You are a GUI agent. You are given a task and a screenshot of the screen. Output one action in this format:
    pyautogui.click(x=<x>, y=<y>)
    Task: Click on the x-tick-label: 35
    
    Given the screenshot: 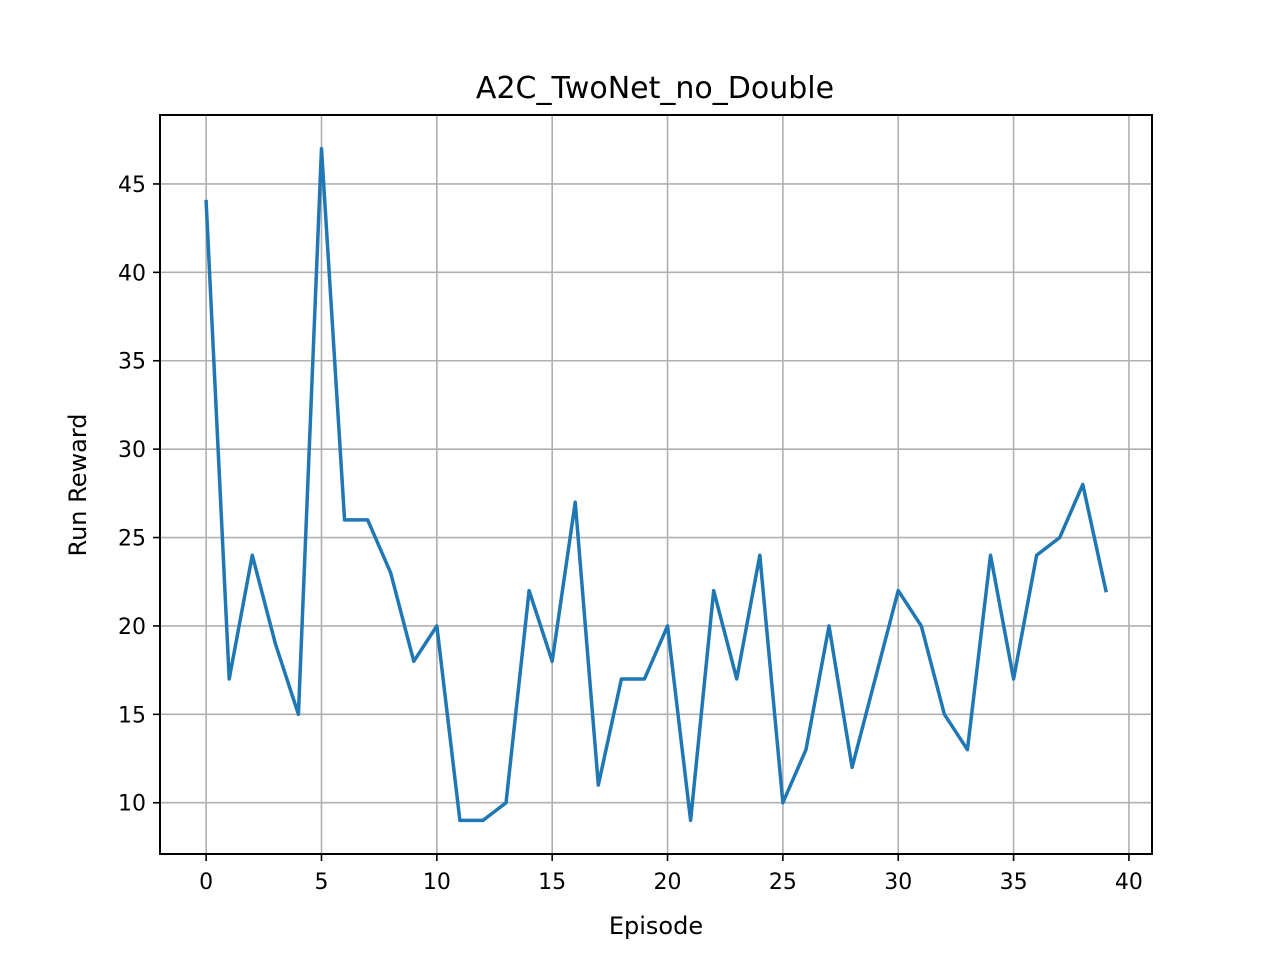 What is the action you would take?
    pyautogui.click(x=1014, y=882)
    